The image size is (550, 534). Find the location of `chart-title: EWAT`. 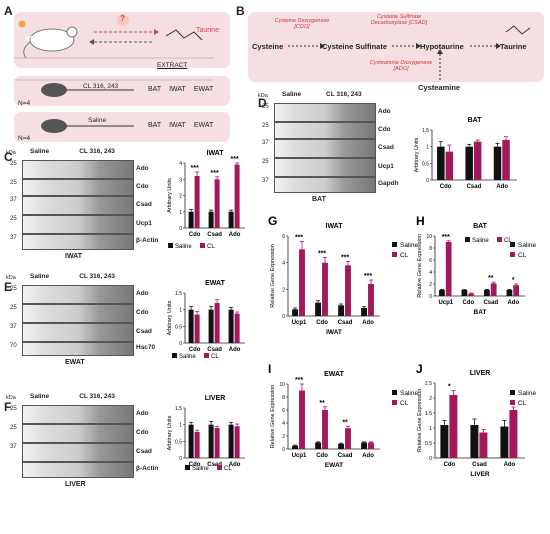

chart-title: EWAT is located at coordinates (215, 283).